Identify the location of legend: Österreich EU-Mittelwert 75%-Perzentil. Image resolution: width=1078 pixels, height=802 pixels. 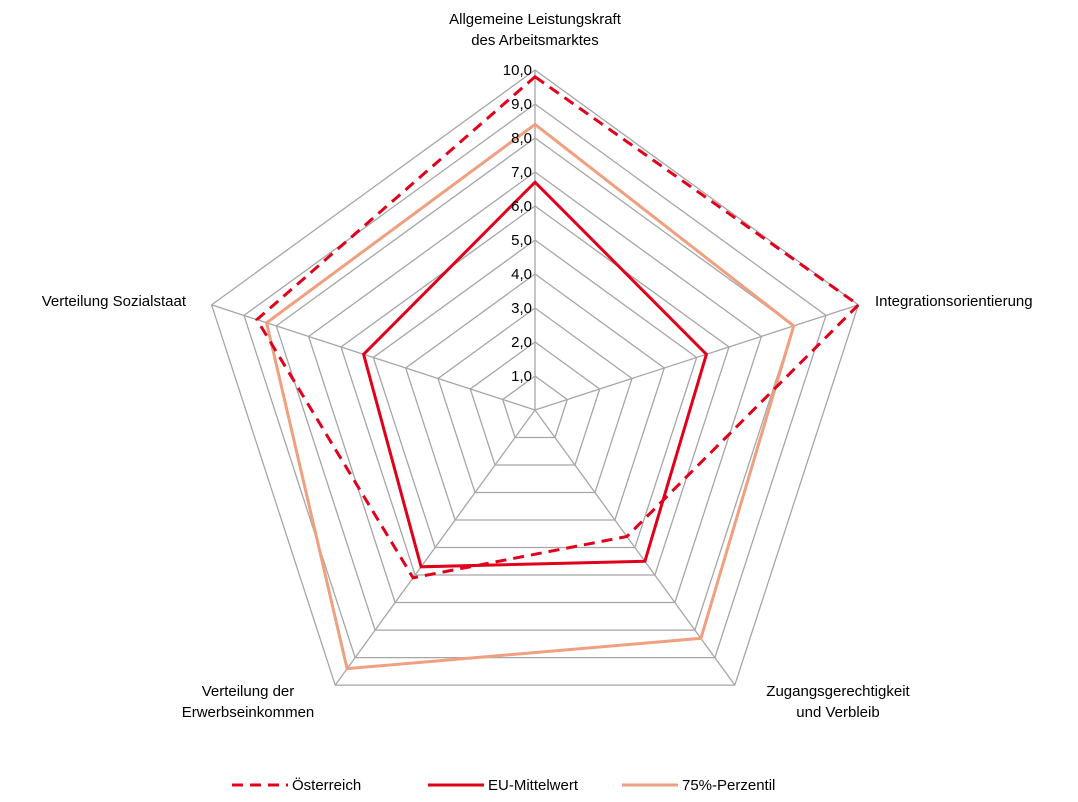
(503, 785).